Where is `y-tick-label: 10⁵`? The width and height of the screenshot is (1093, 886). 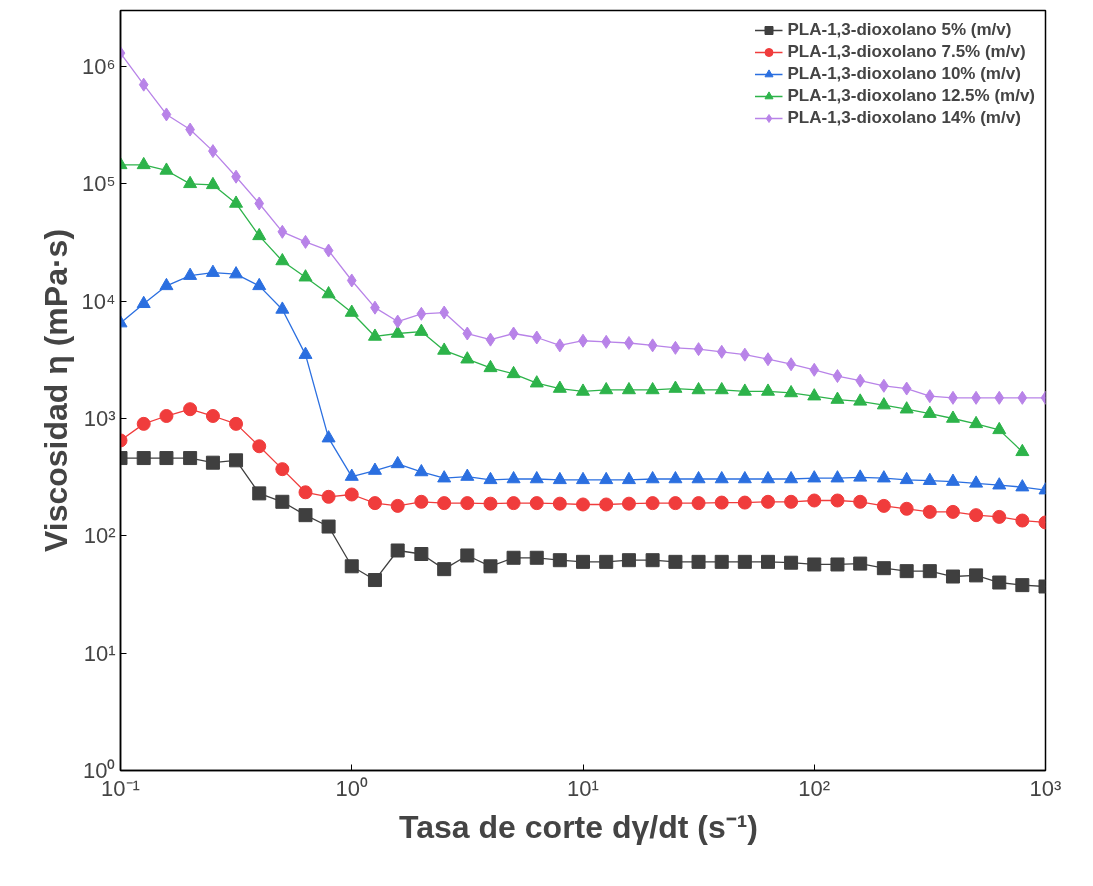
y-tick-label: 10⁵ is located at coordinates (98, 184).